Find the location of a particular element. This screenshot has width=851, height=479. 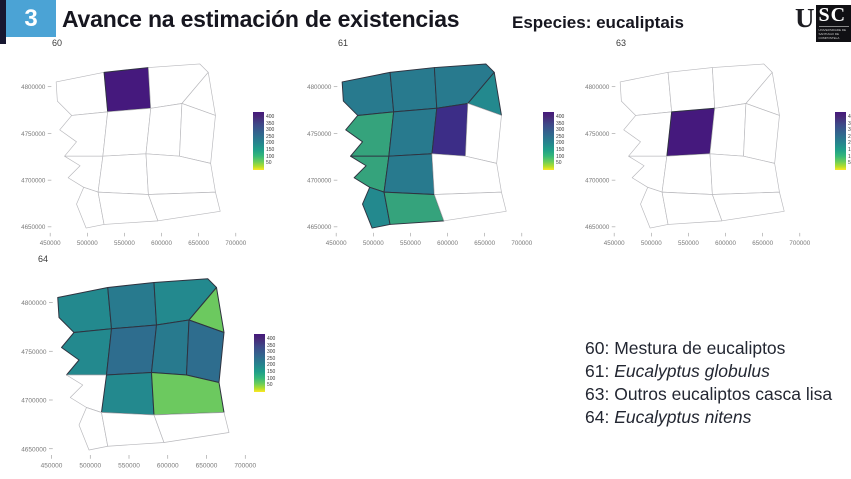

map-title-64: 64 is located at coordinates (43, 259).